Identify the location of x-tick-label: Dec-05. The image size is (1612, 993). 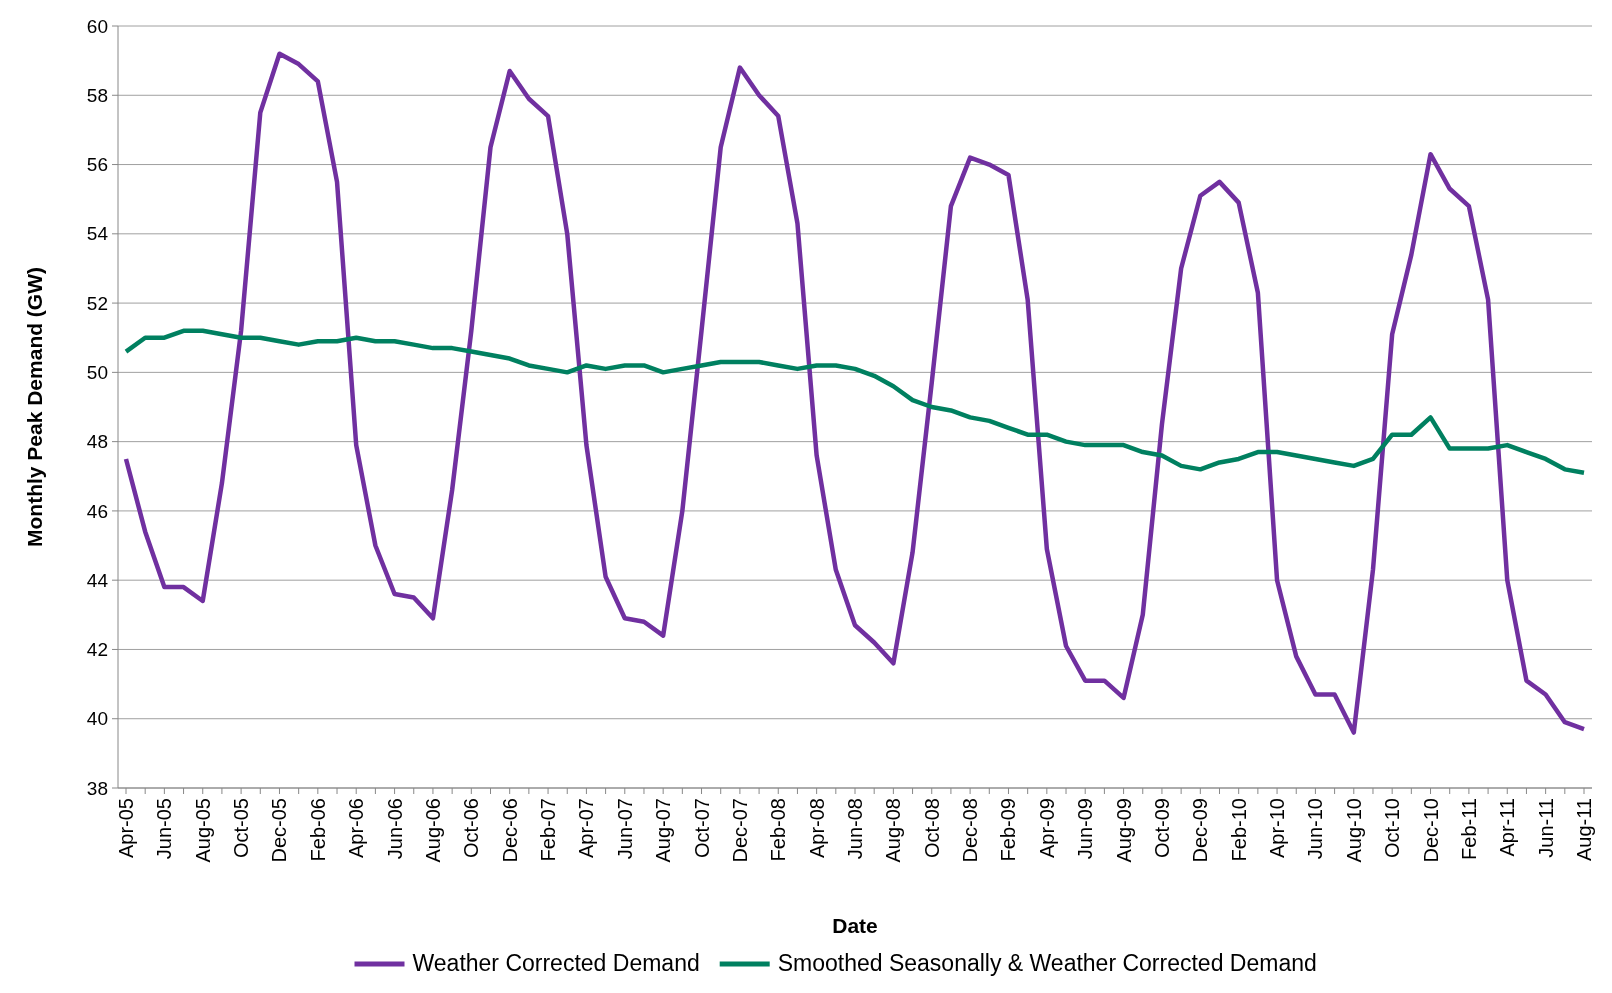
(279, 830).